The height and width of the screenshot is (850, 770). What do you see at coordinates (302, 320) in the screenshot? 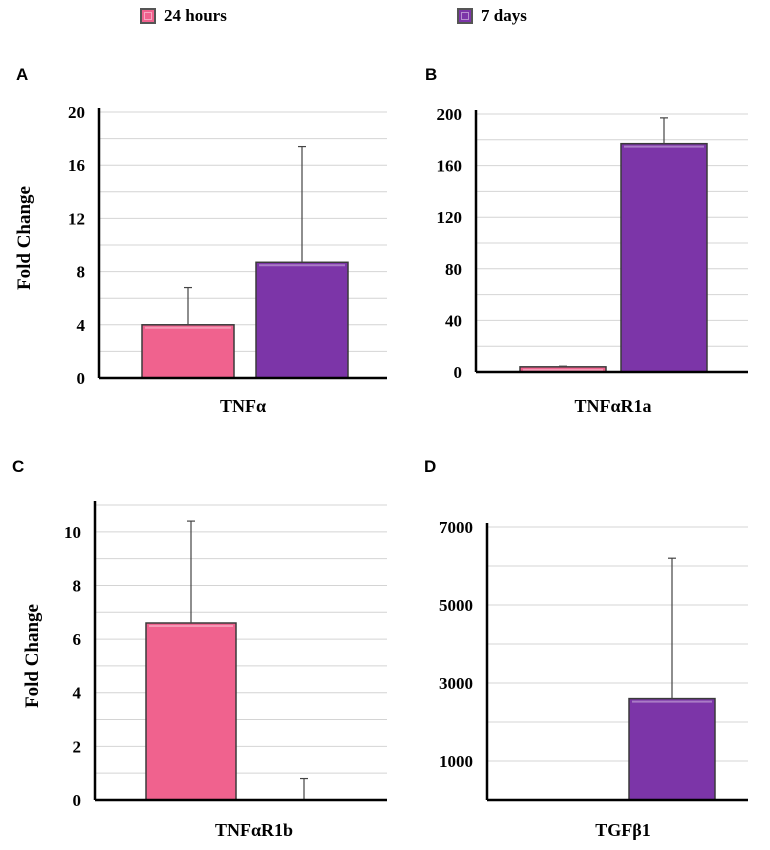
I see `panel-a-bar-7d` at bounding box center [302, 320].